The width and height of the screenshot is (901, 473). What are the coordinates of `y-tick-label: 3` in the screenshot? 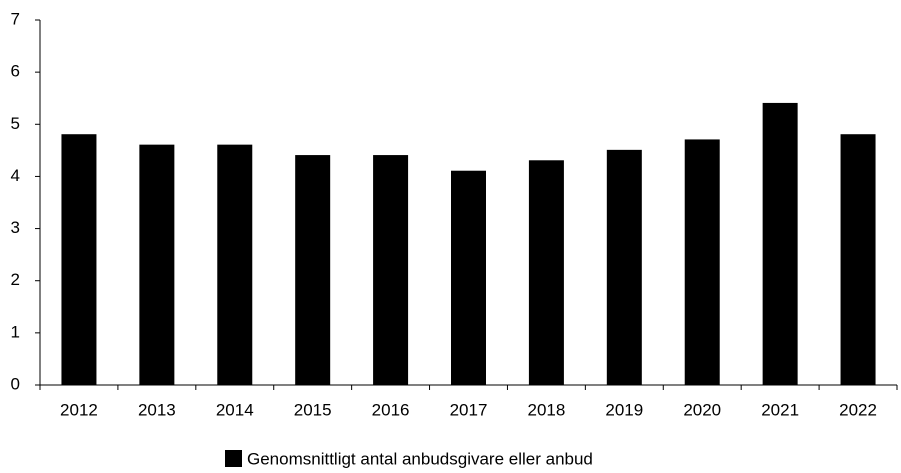 It's located at (15, 227).